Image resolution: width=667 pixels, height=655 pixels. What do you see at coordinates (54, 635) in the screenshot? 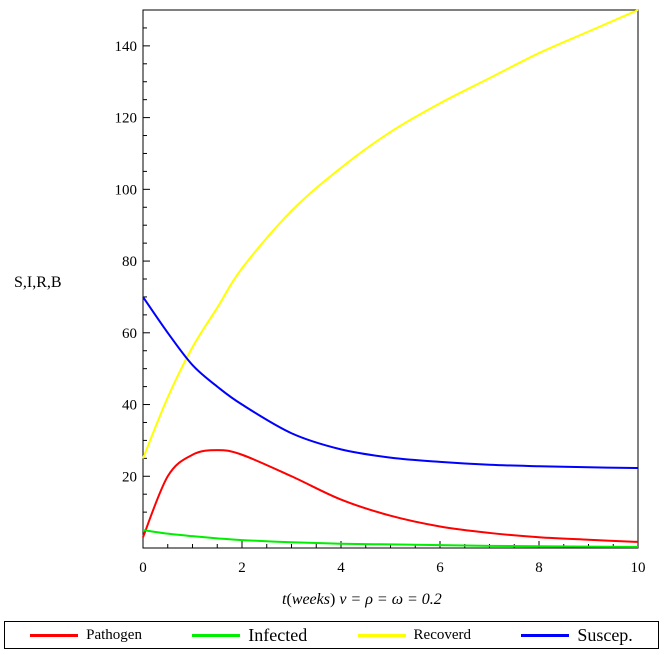
I see `legend-swatch-pathogen` at bounding box center [54, 635].